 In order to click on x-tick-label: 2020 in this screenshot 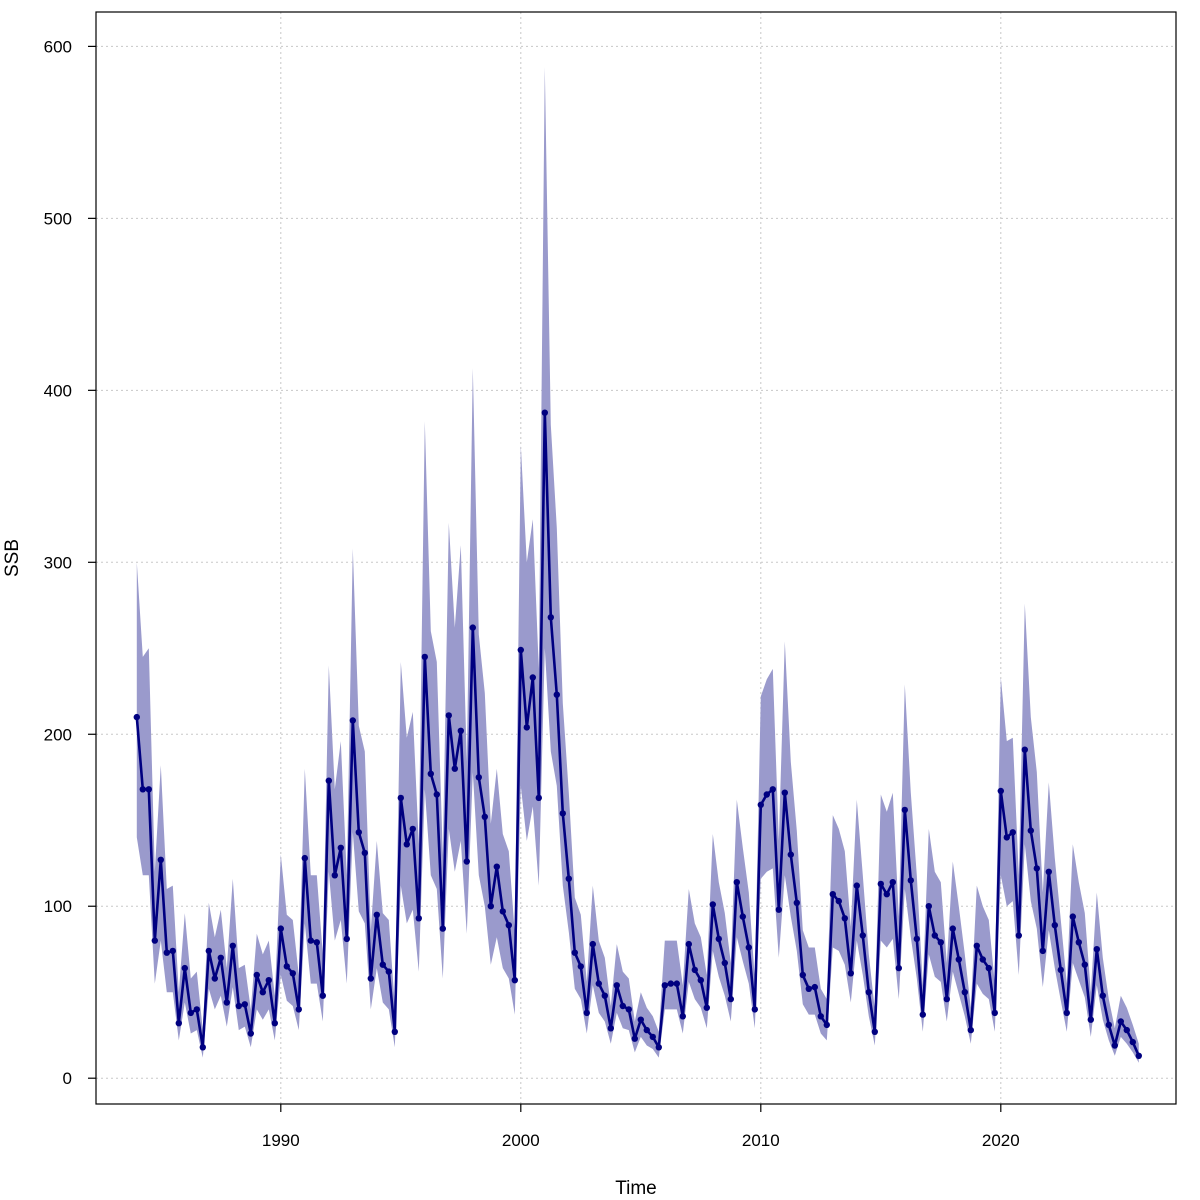, I will do `click(1001, 1140)`.